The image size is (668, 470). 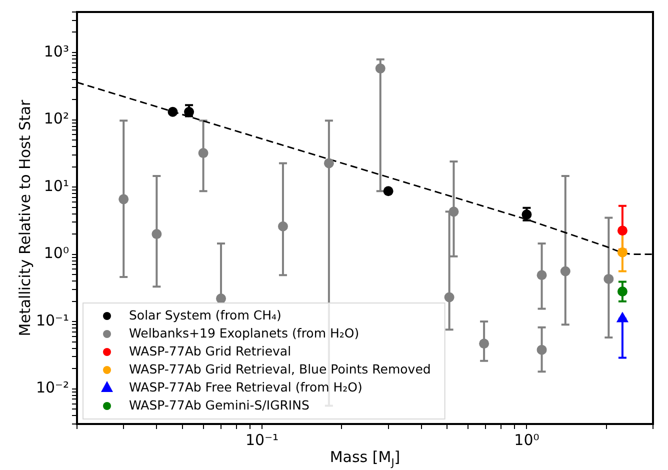 What do you see at coordinates (56, 253) in the screenshot?
I see `y-tick-label: 10⁰` at bounding box center [56, 253].